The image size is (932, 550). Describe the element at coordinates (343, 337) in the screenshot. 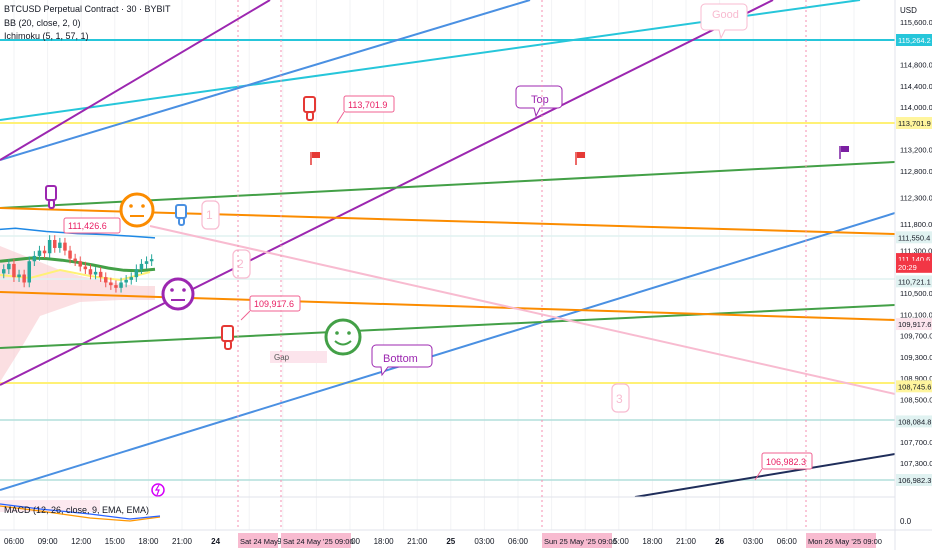

I see `smiley-happy-green-icon` at that location.